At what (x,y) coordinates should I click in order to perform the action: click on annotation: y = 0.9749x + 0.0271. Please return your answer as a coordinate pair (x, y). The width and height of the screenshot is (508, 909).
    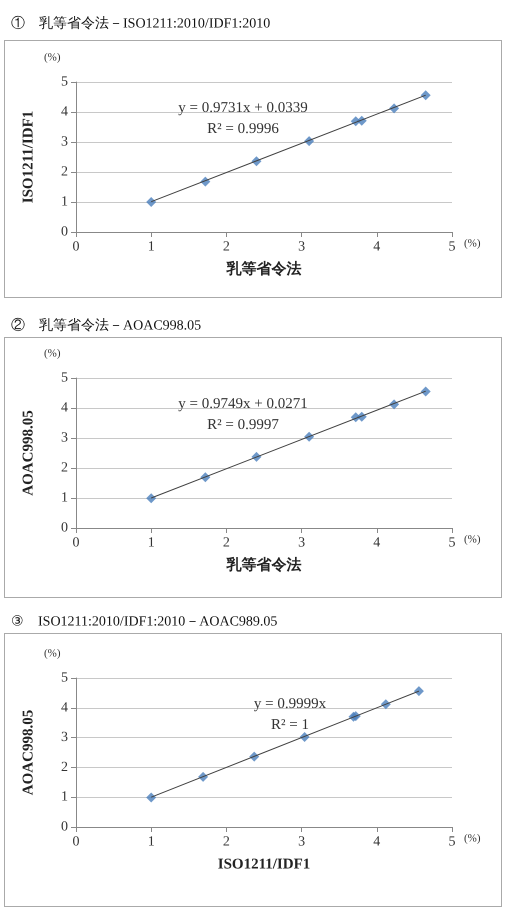
    Looking at the image, I should click on (243, 404).